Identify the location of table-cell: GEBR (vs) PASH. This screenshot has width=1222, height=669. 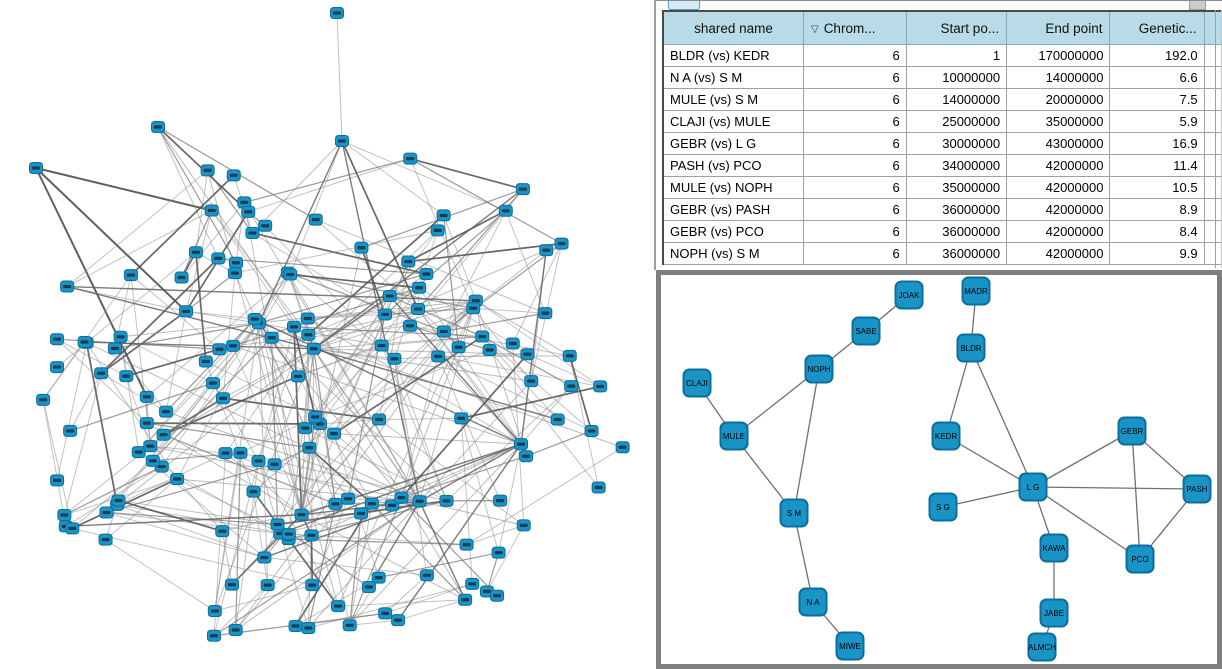
(733, 209).